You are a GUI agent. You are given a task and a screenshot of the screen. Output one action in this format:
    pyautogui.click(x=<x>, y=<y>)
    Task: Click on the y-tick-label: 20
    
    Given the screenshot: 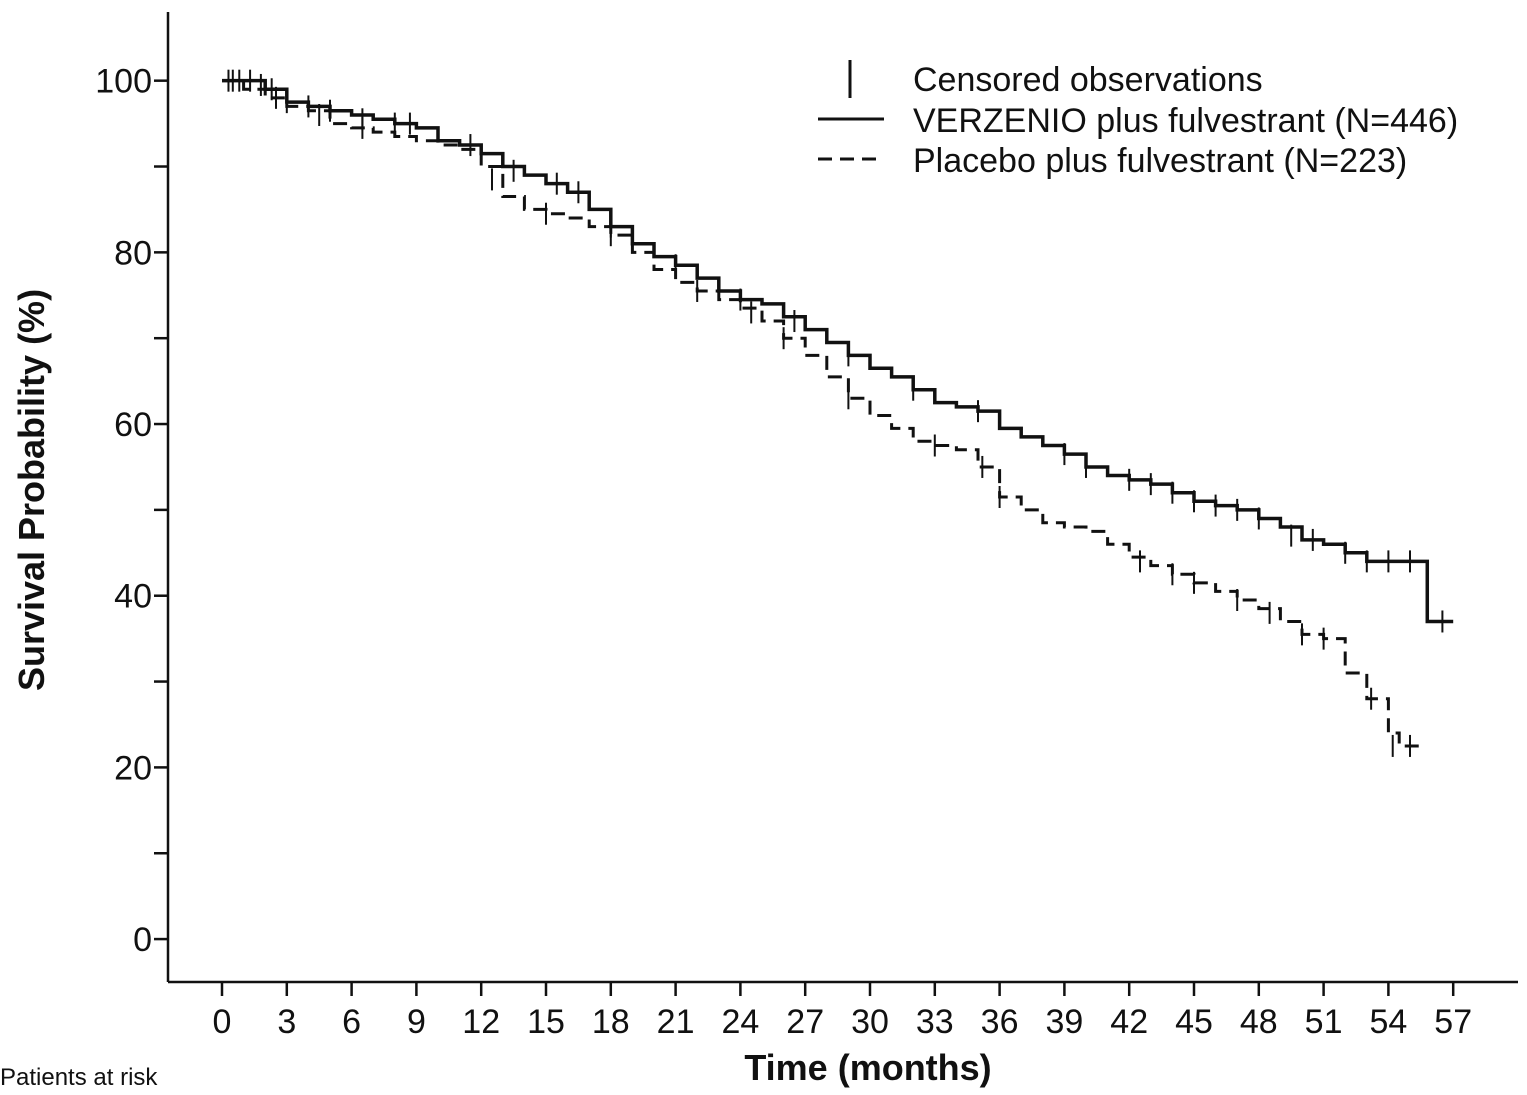 What is the action you would take?
    pyautogui.click(x=133, y=768)
    